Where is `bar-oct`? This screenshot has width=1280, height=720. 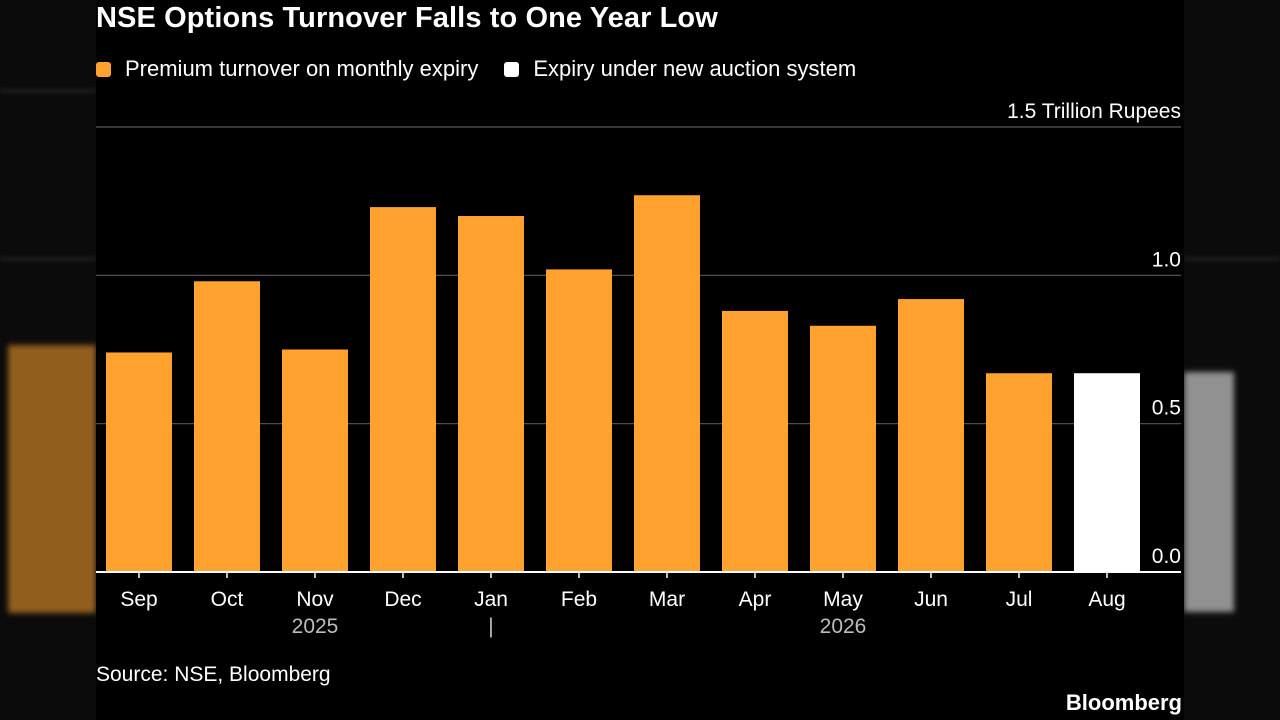
bar-oct is located at coordinates (227, 426).